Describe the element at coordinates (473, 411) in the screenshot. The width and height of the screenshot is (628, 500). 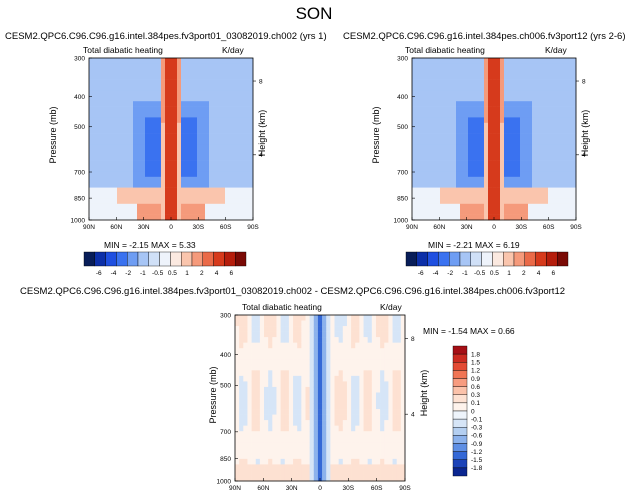
I see `p3-colorbar-label: 0` at that location.